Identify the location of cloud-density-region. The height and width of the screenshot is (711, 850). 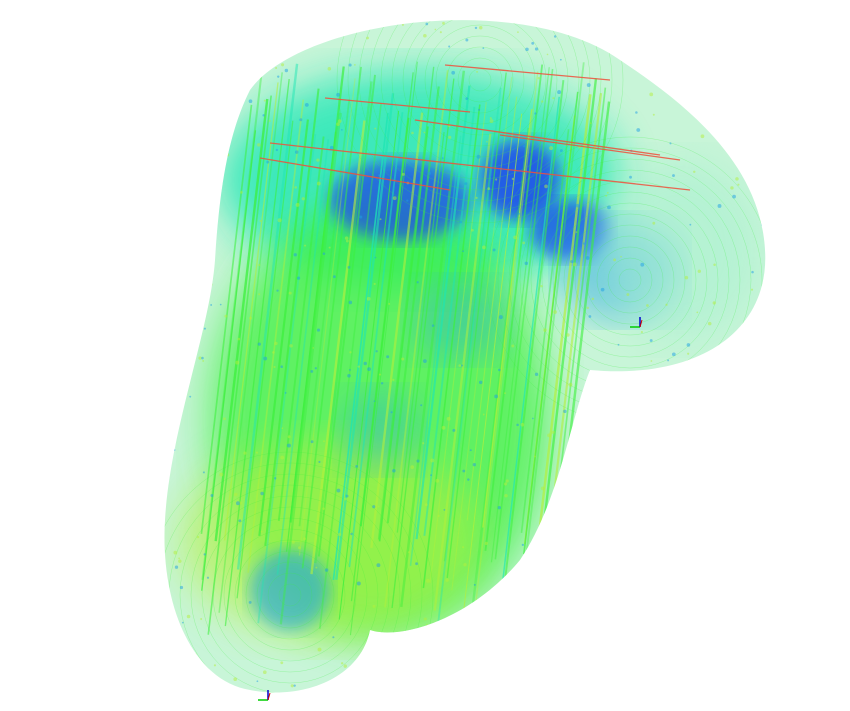
(290, 590).